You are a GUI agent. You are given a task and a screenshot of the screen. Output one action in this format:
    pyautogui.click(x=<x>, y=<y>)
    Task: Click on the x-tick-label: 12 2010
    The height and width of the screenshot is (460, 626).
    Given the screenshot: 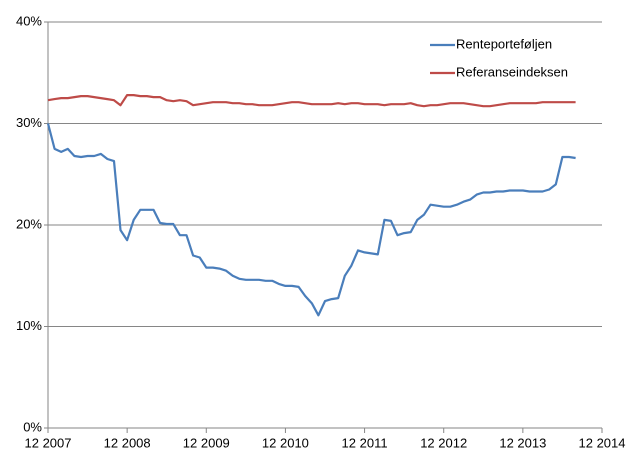 What is the action you would take?
    pyautogui.click(x=285, y=442)
    